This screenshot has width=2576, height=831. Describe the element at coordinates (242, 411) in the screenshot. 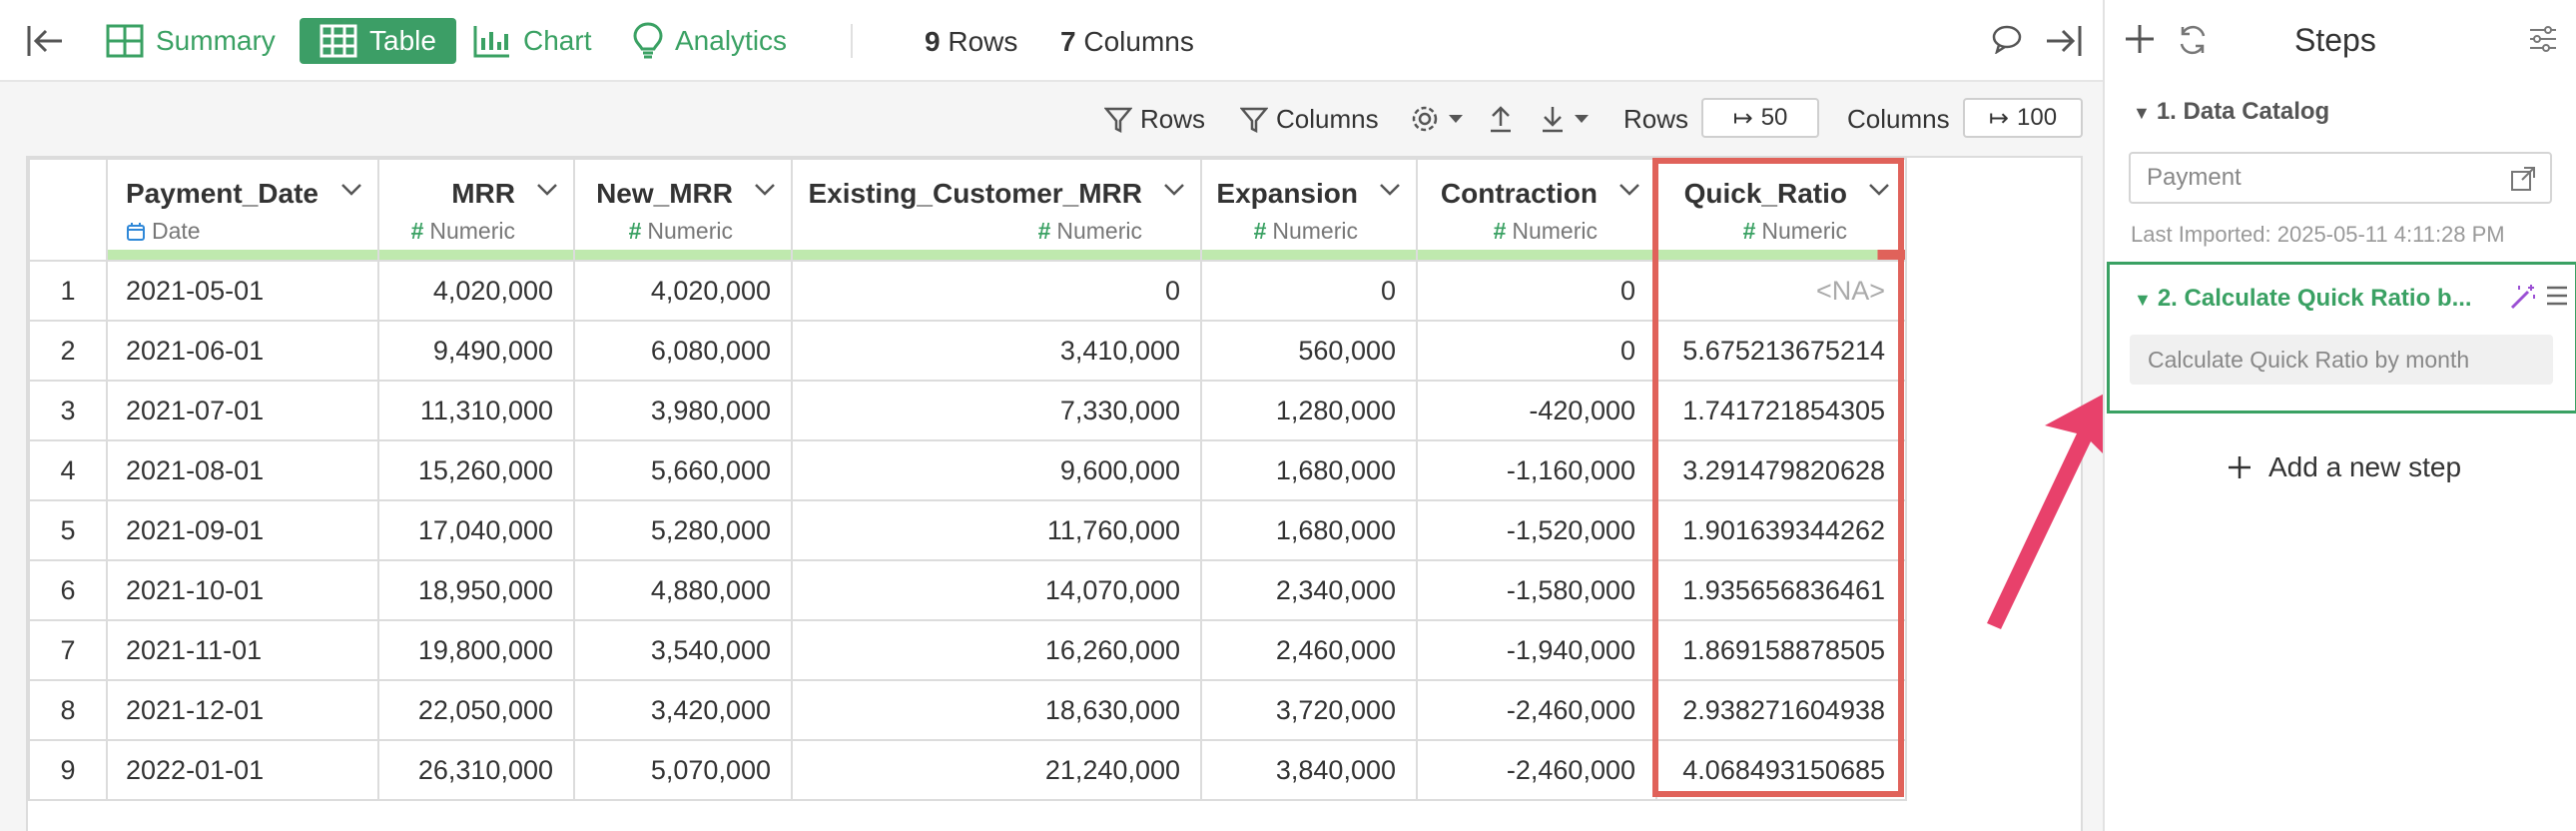

I see `table-cell: 2021-07-01` at that location.